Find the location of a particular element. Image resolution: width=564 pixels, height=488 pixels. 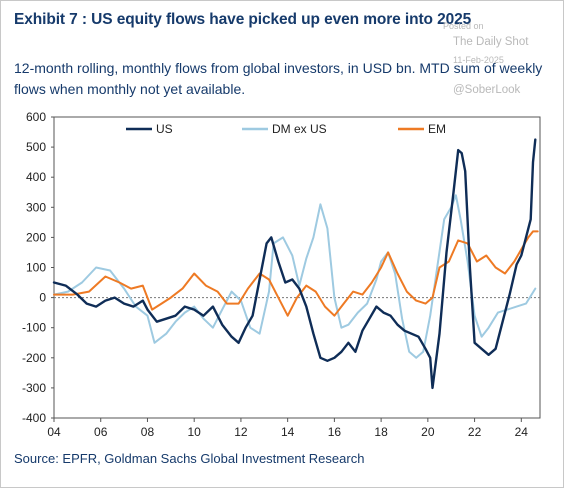

x-tick-label: 18 is located at coordinates (381, 432).